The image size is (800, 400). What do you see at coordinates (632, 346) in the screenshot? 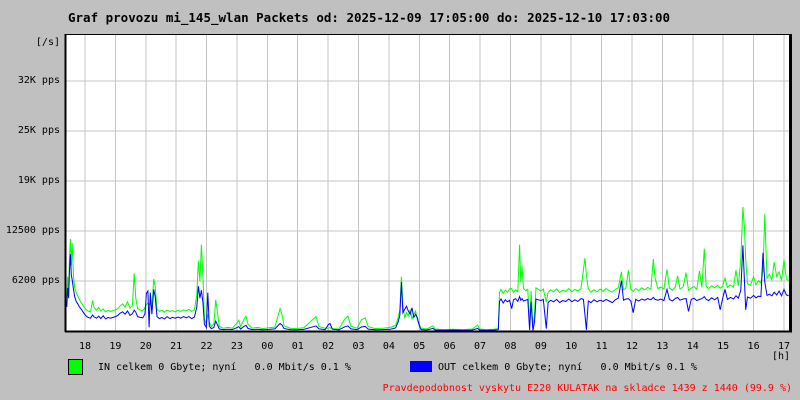
I see `x-tick-label: 12` at bounding box center [632, 346].